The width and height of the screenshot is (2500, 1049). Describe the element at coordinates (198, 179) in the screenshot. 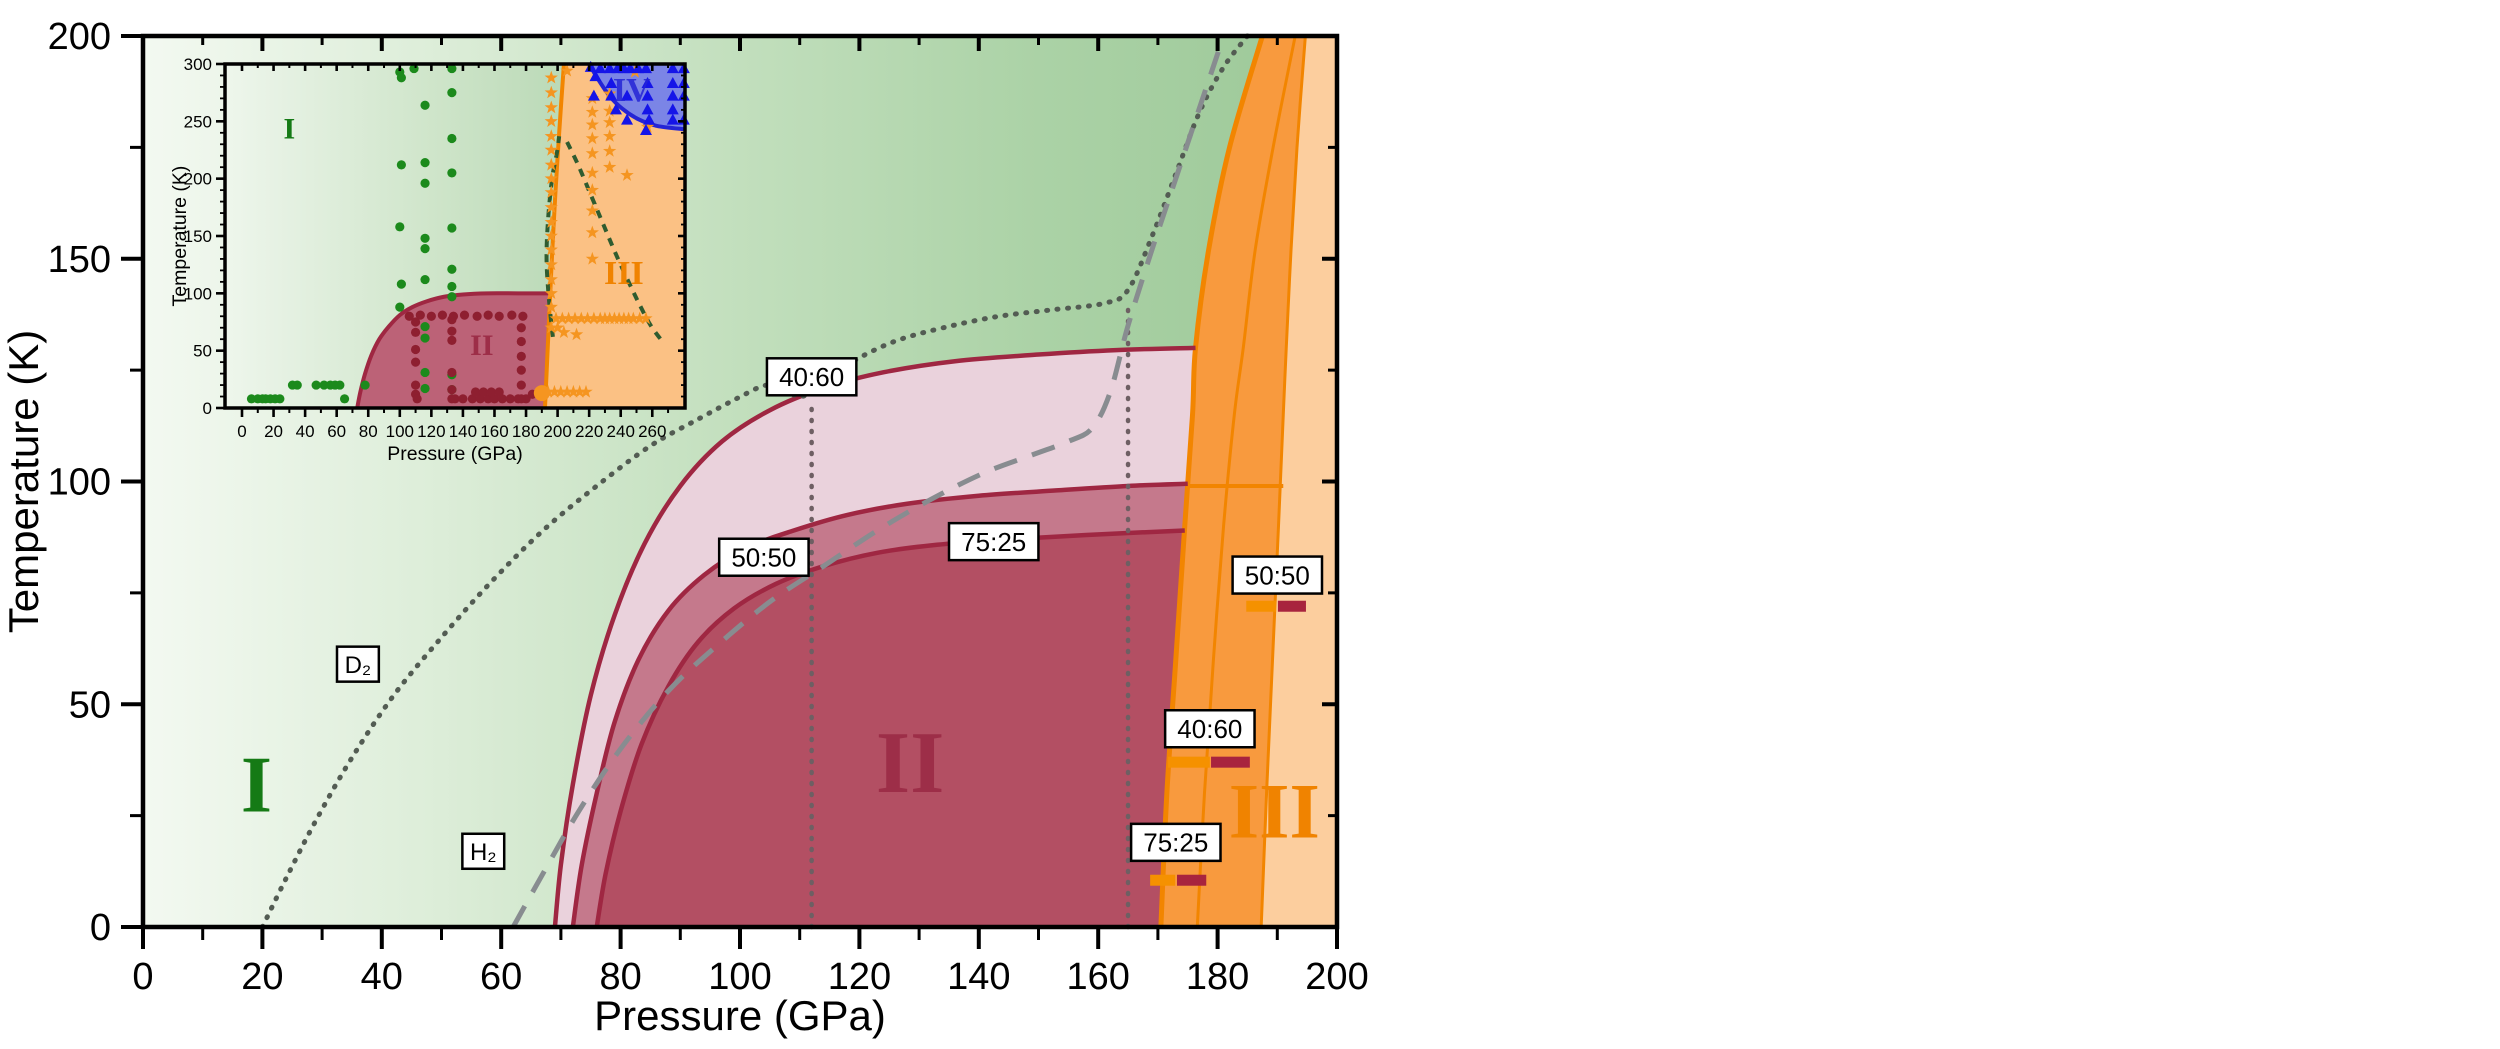

I see `inset-y-tick-label: 200` at that location.